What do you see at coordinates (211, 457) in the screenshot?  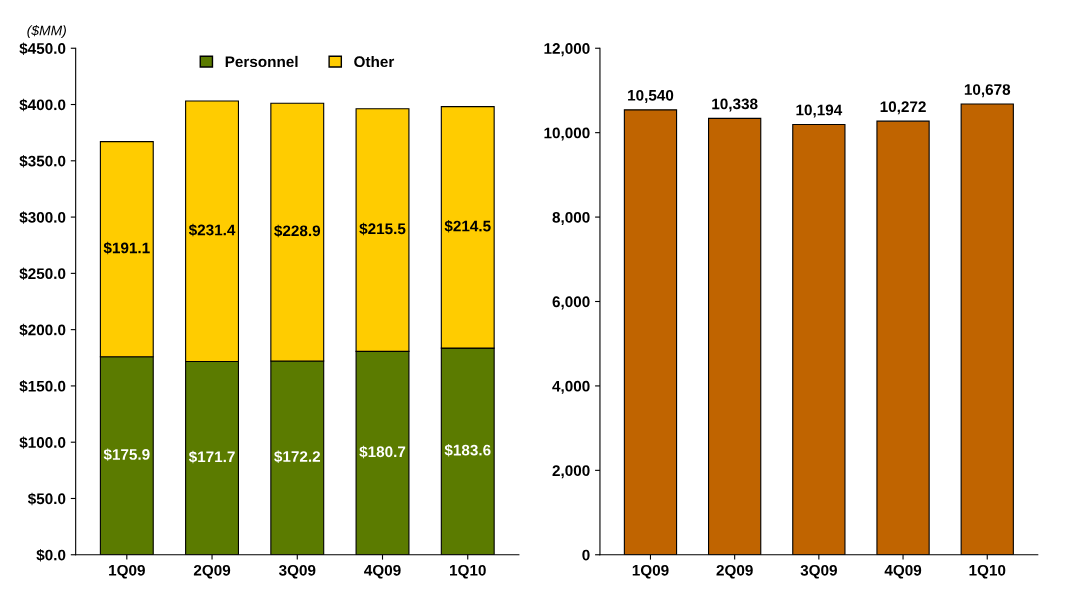 I see `data-label: $171.7` at bounding box center [211, 457].